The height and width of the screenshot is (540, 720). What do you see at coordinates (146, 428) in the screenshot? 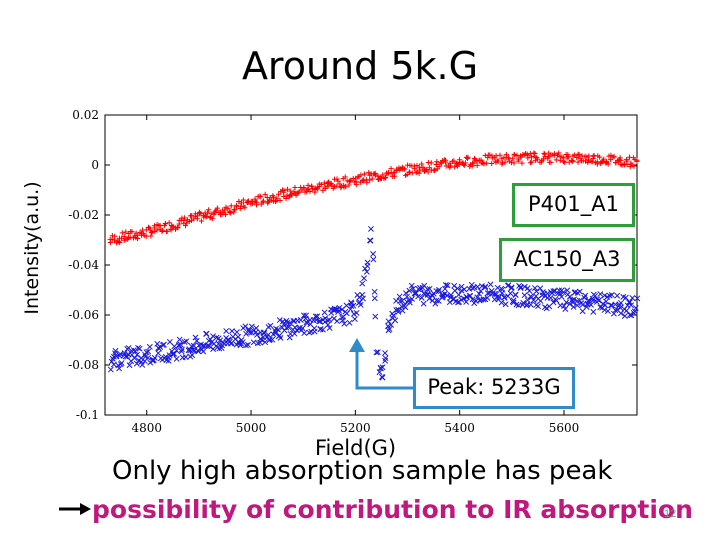
I see `x-tick-label: 4800` at bounding box center [146, 428].